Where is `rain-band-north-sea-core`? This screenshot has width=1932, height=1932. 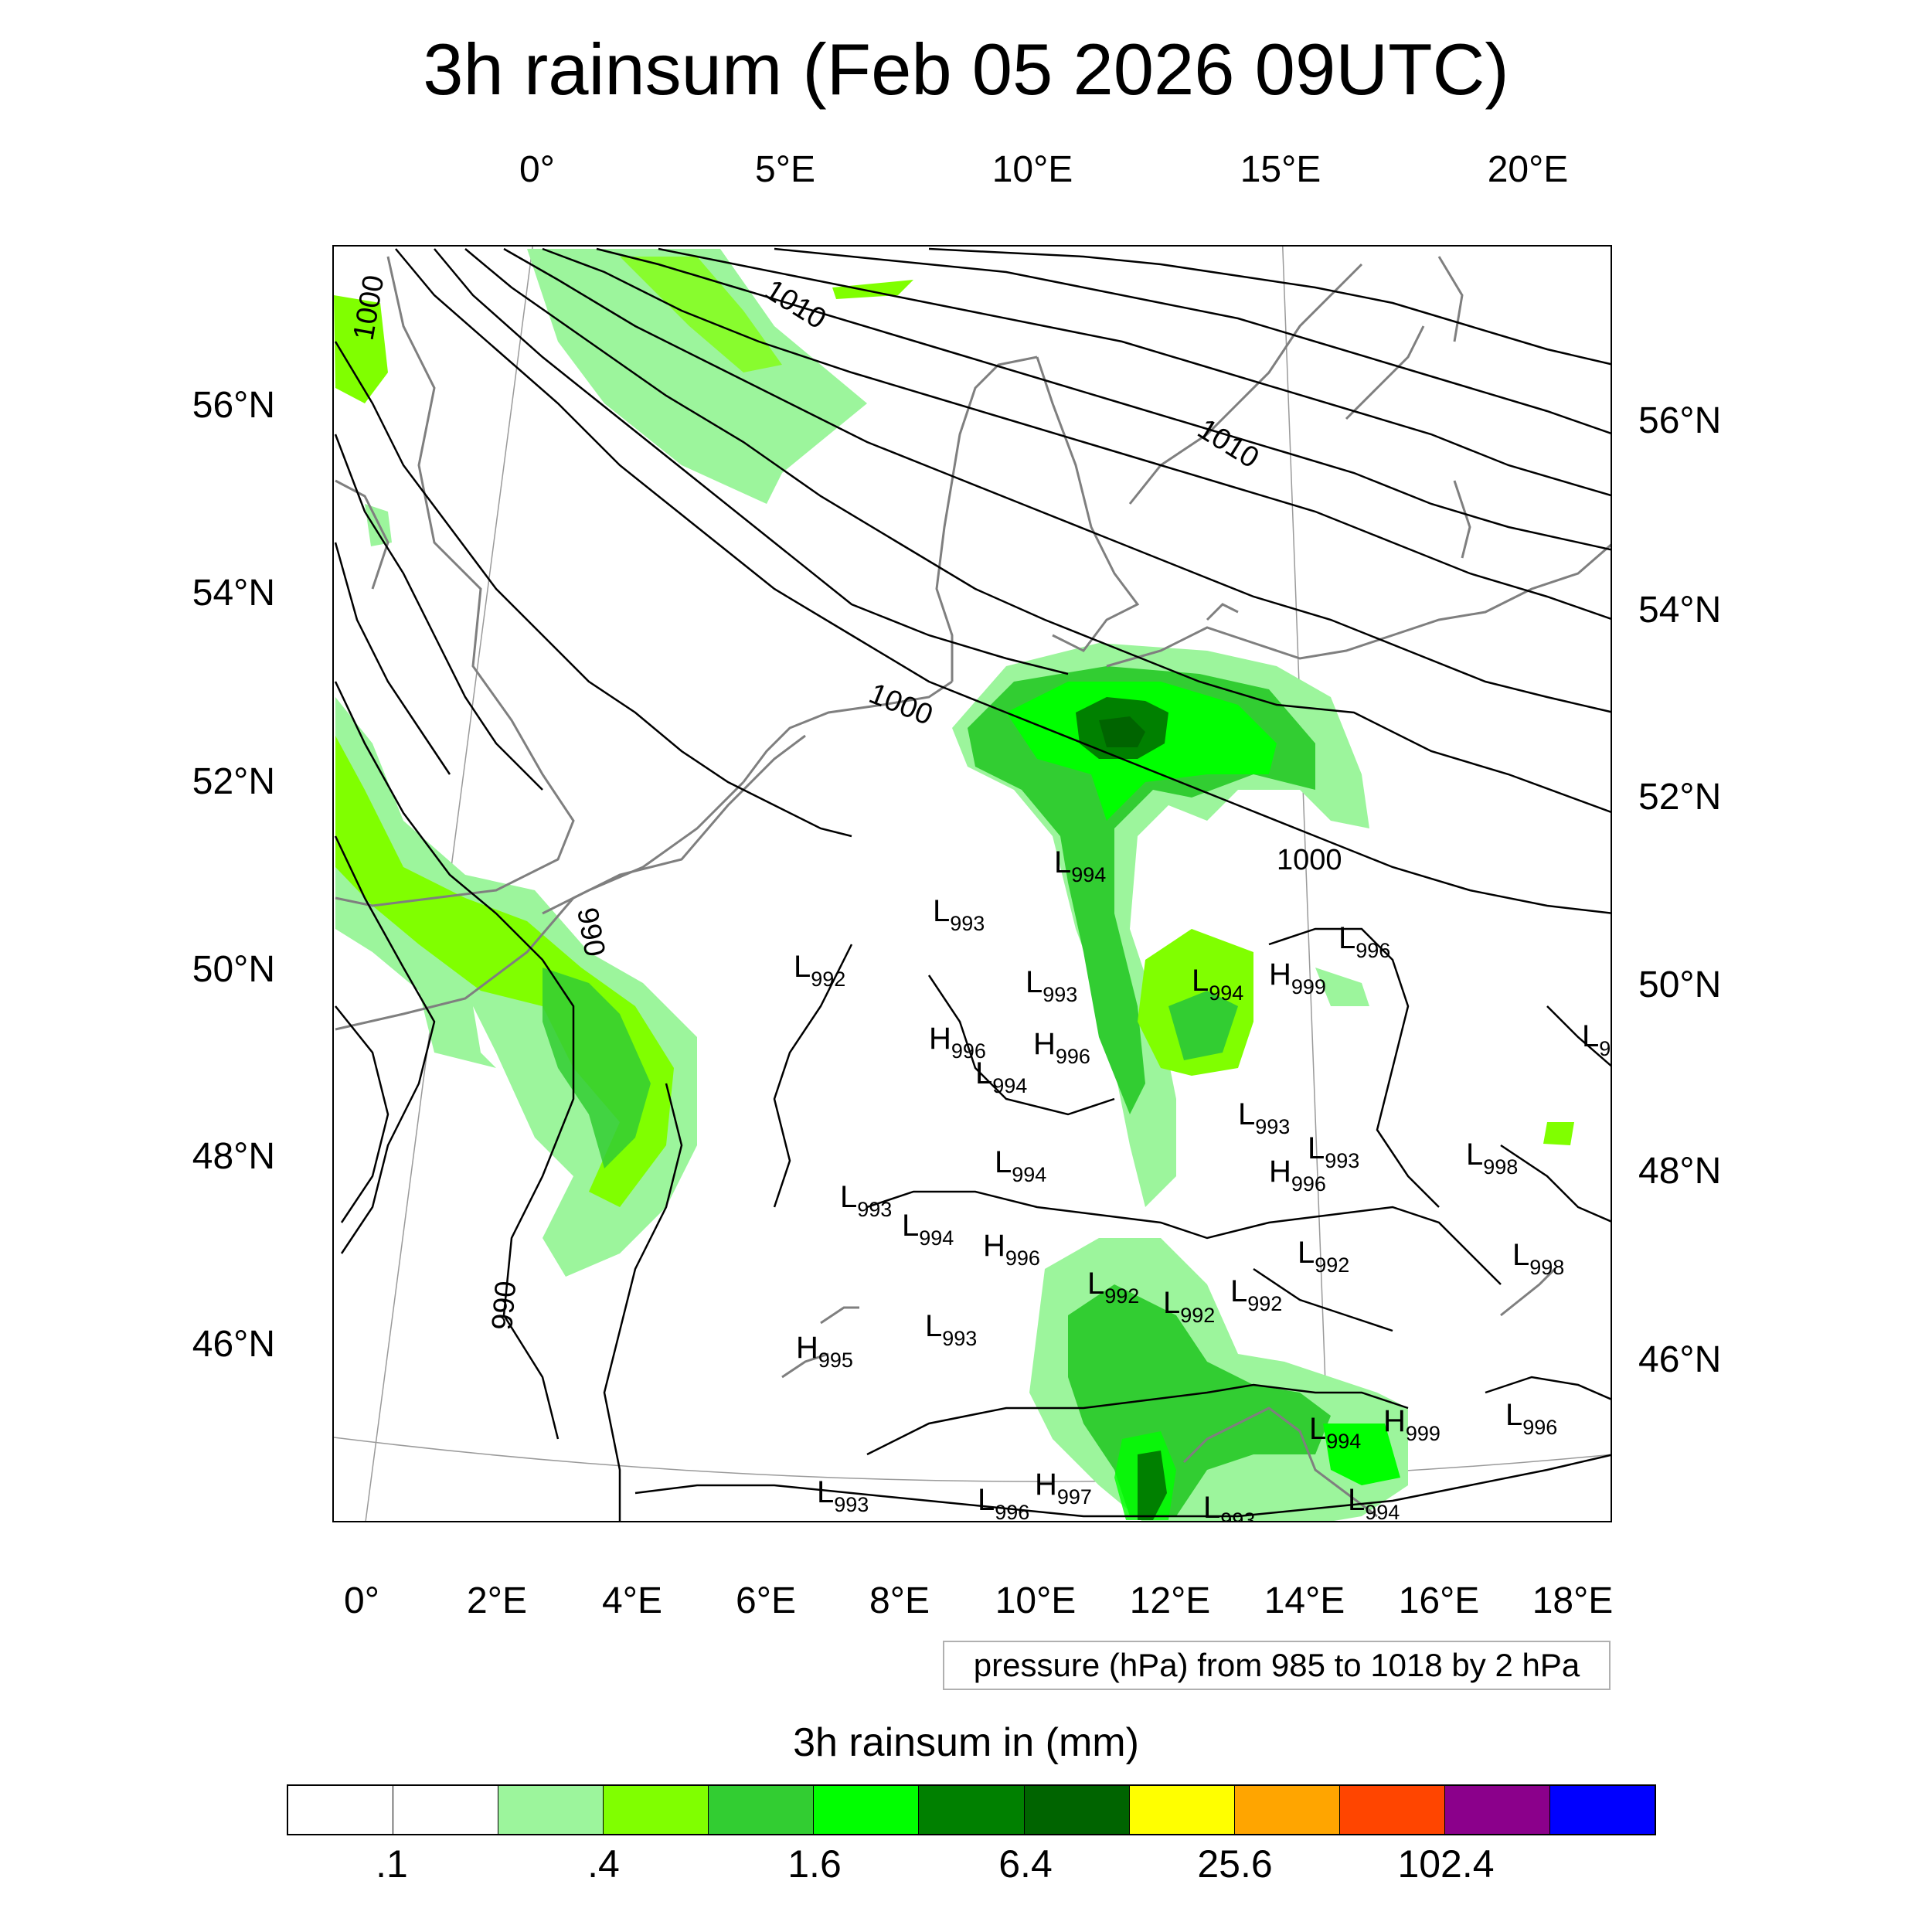 rain-band-north-sea-core is located at coordinates (701, 314).